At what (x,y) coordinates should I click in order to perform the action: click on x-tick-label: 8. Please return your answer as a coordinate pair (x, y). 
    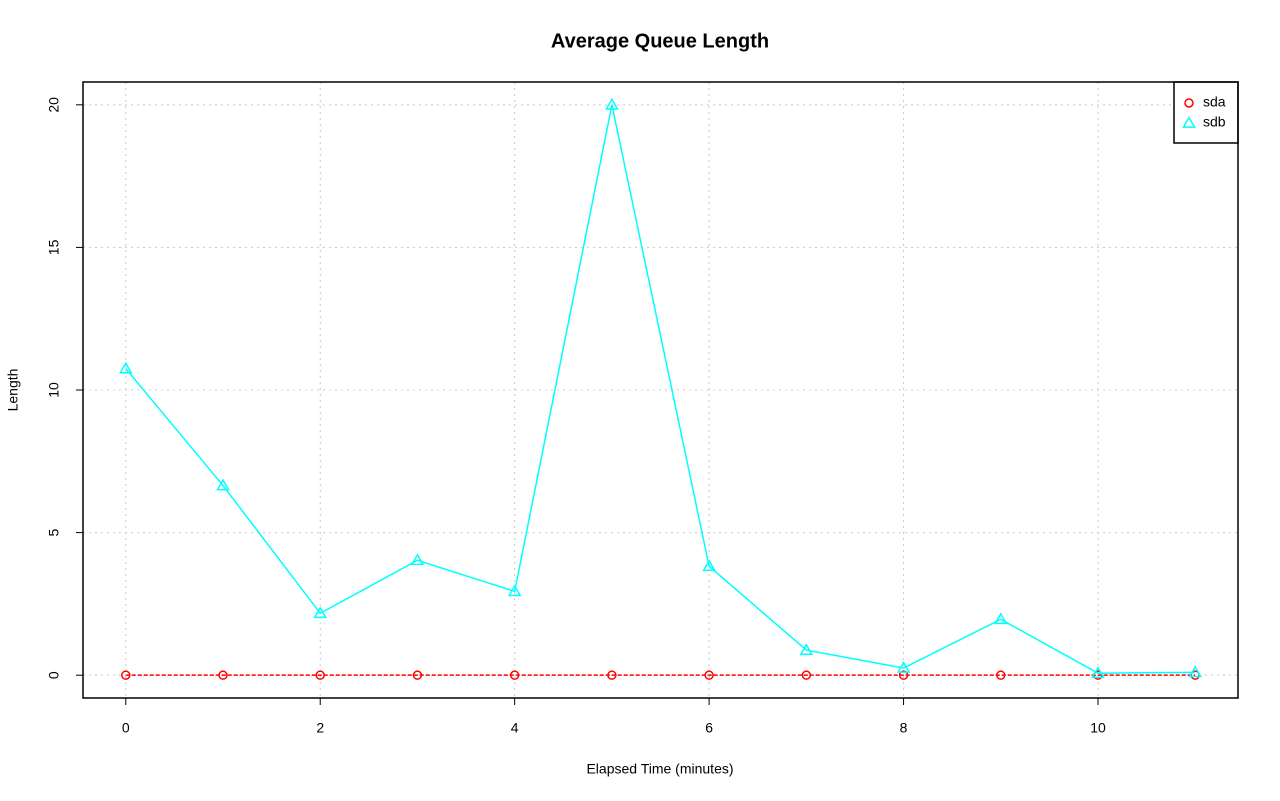
    Looking at the image, I should click on (904, 728).